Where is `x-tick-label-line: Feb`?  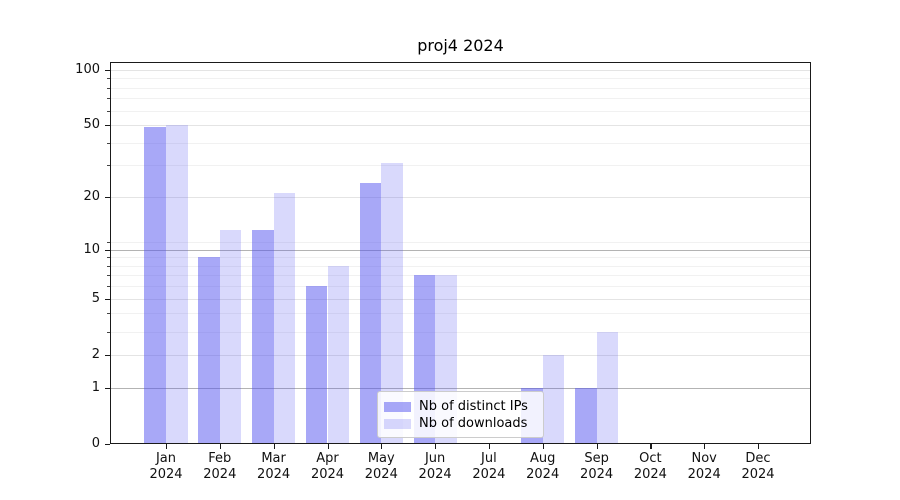 x-tick-label-line: Feb is located at coordinates (220, 458).